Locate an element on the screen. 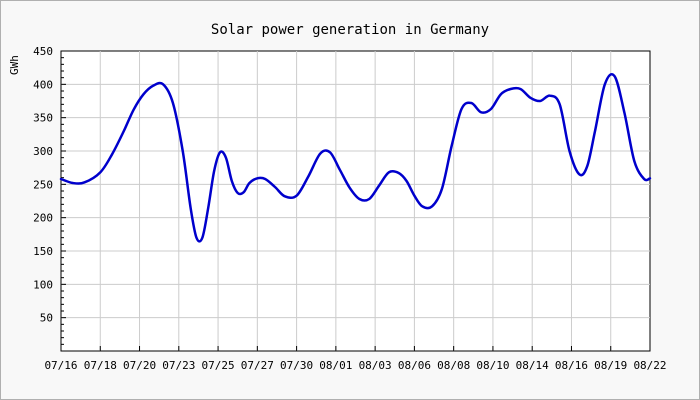  x-tick-label: 08/08 is located at coordinates (453, 365).